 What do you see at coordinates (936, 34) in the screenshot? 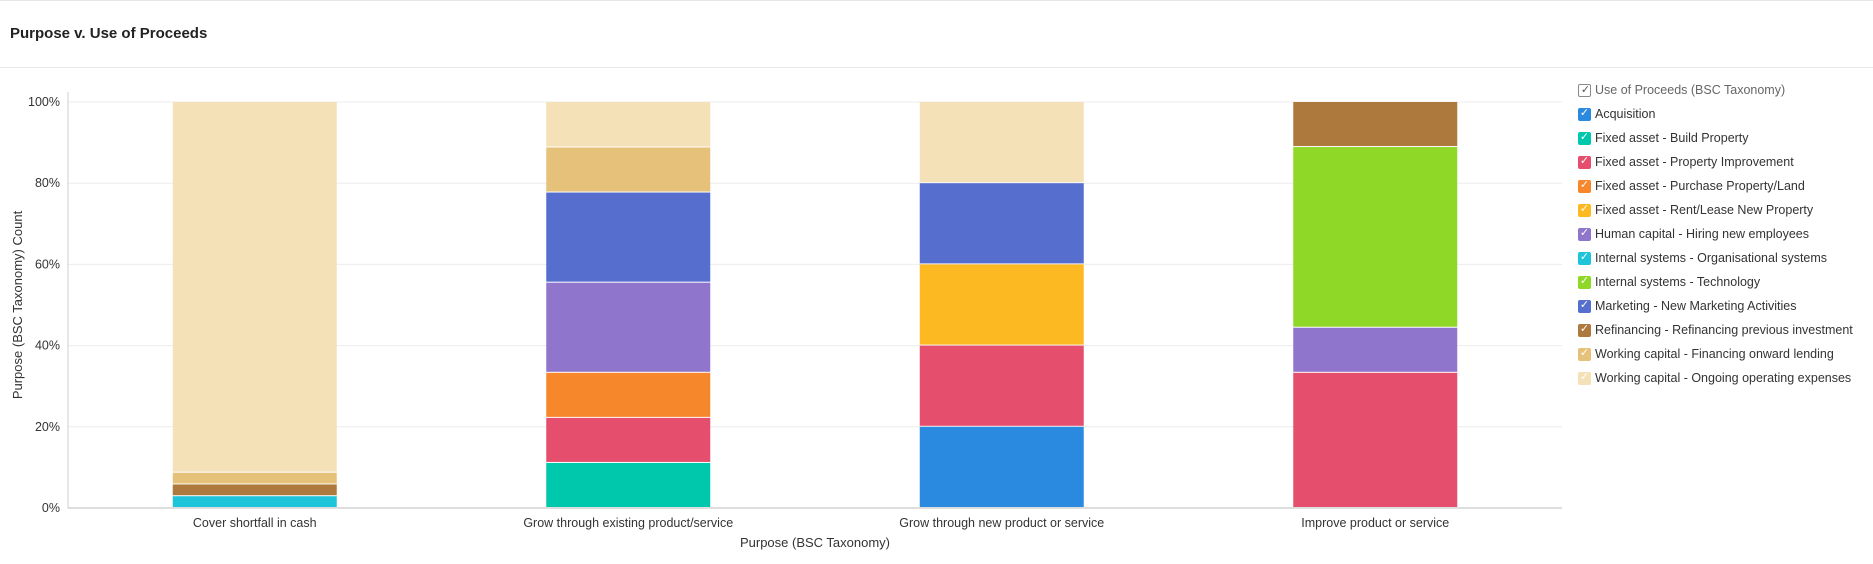
I see `chart-header: Purpose v. Use of Proceeds` at bounding box center [936, 34].